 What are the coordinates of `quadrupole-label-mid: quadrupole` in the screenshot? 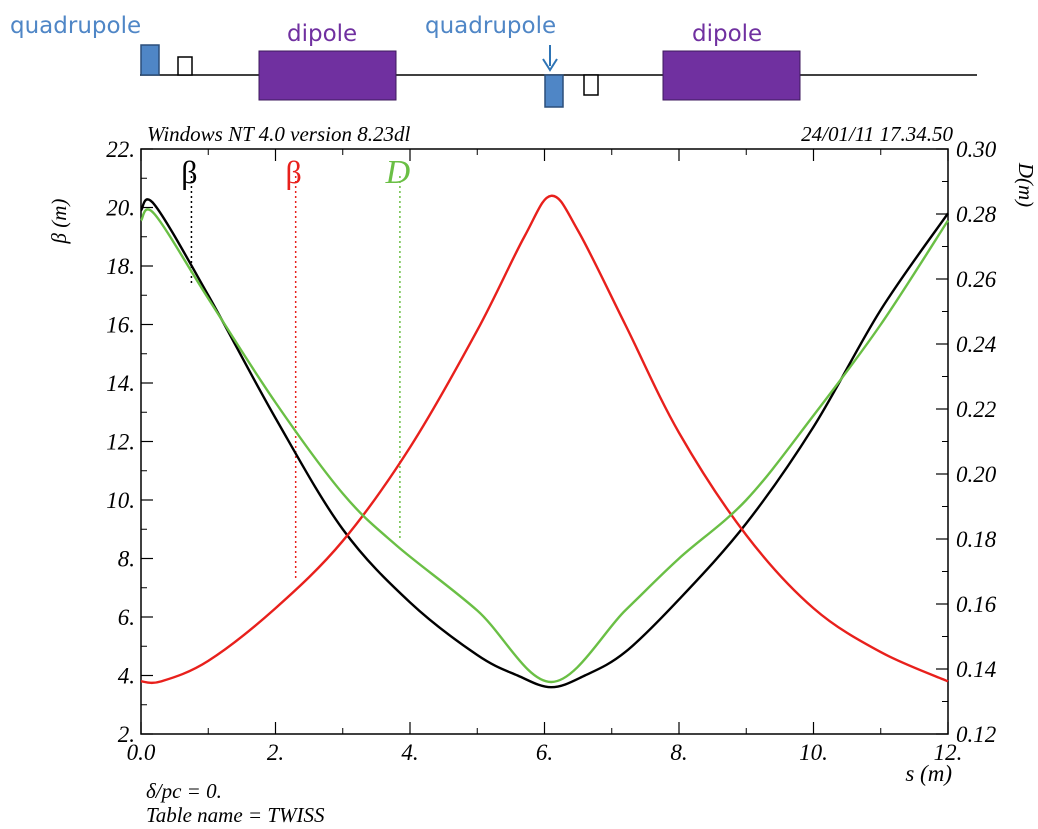 It's located at (490, 26).